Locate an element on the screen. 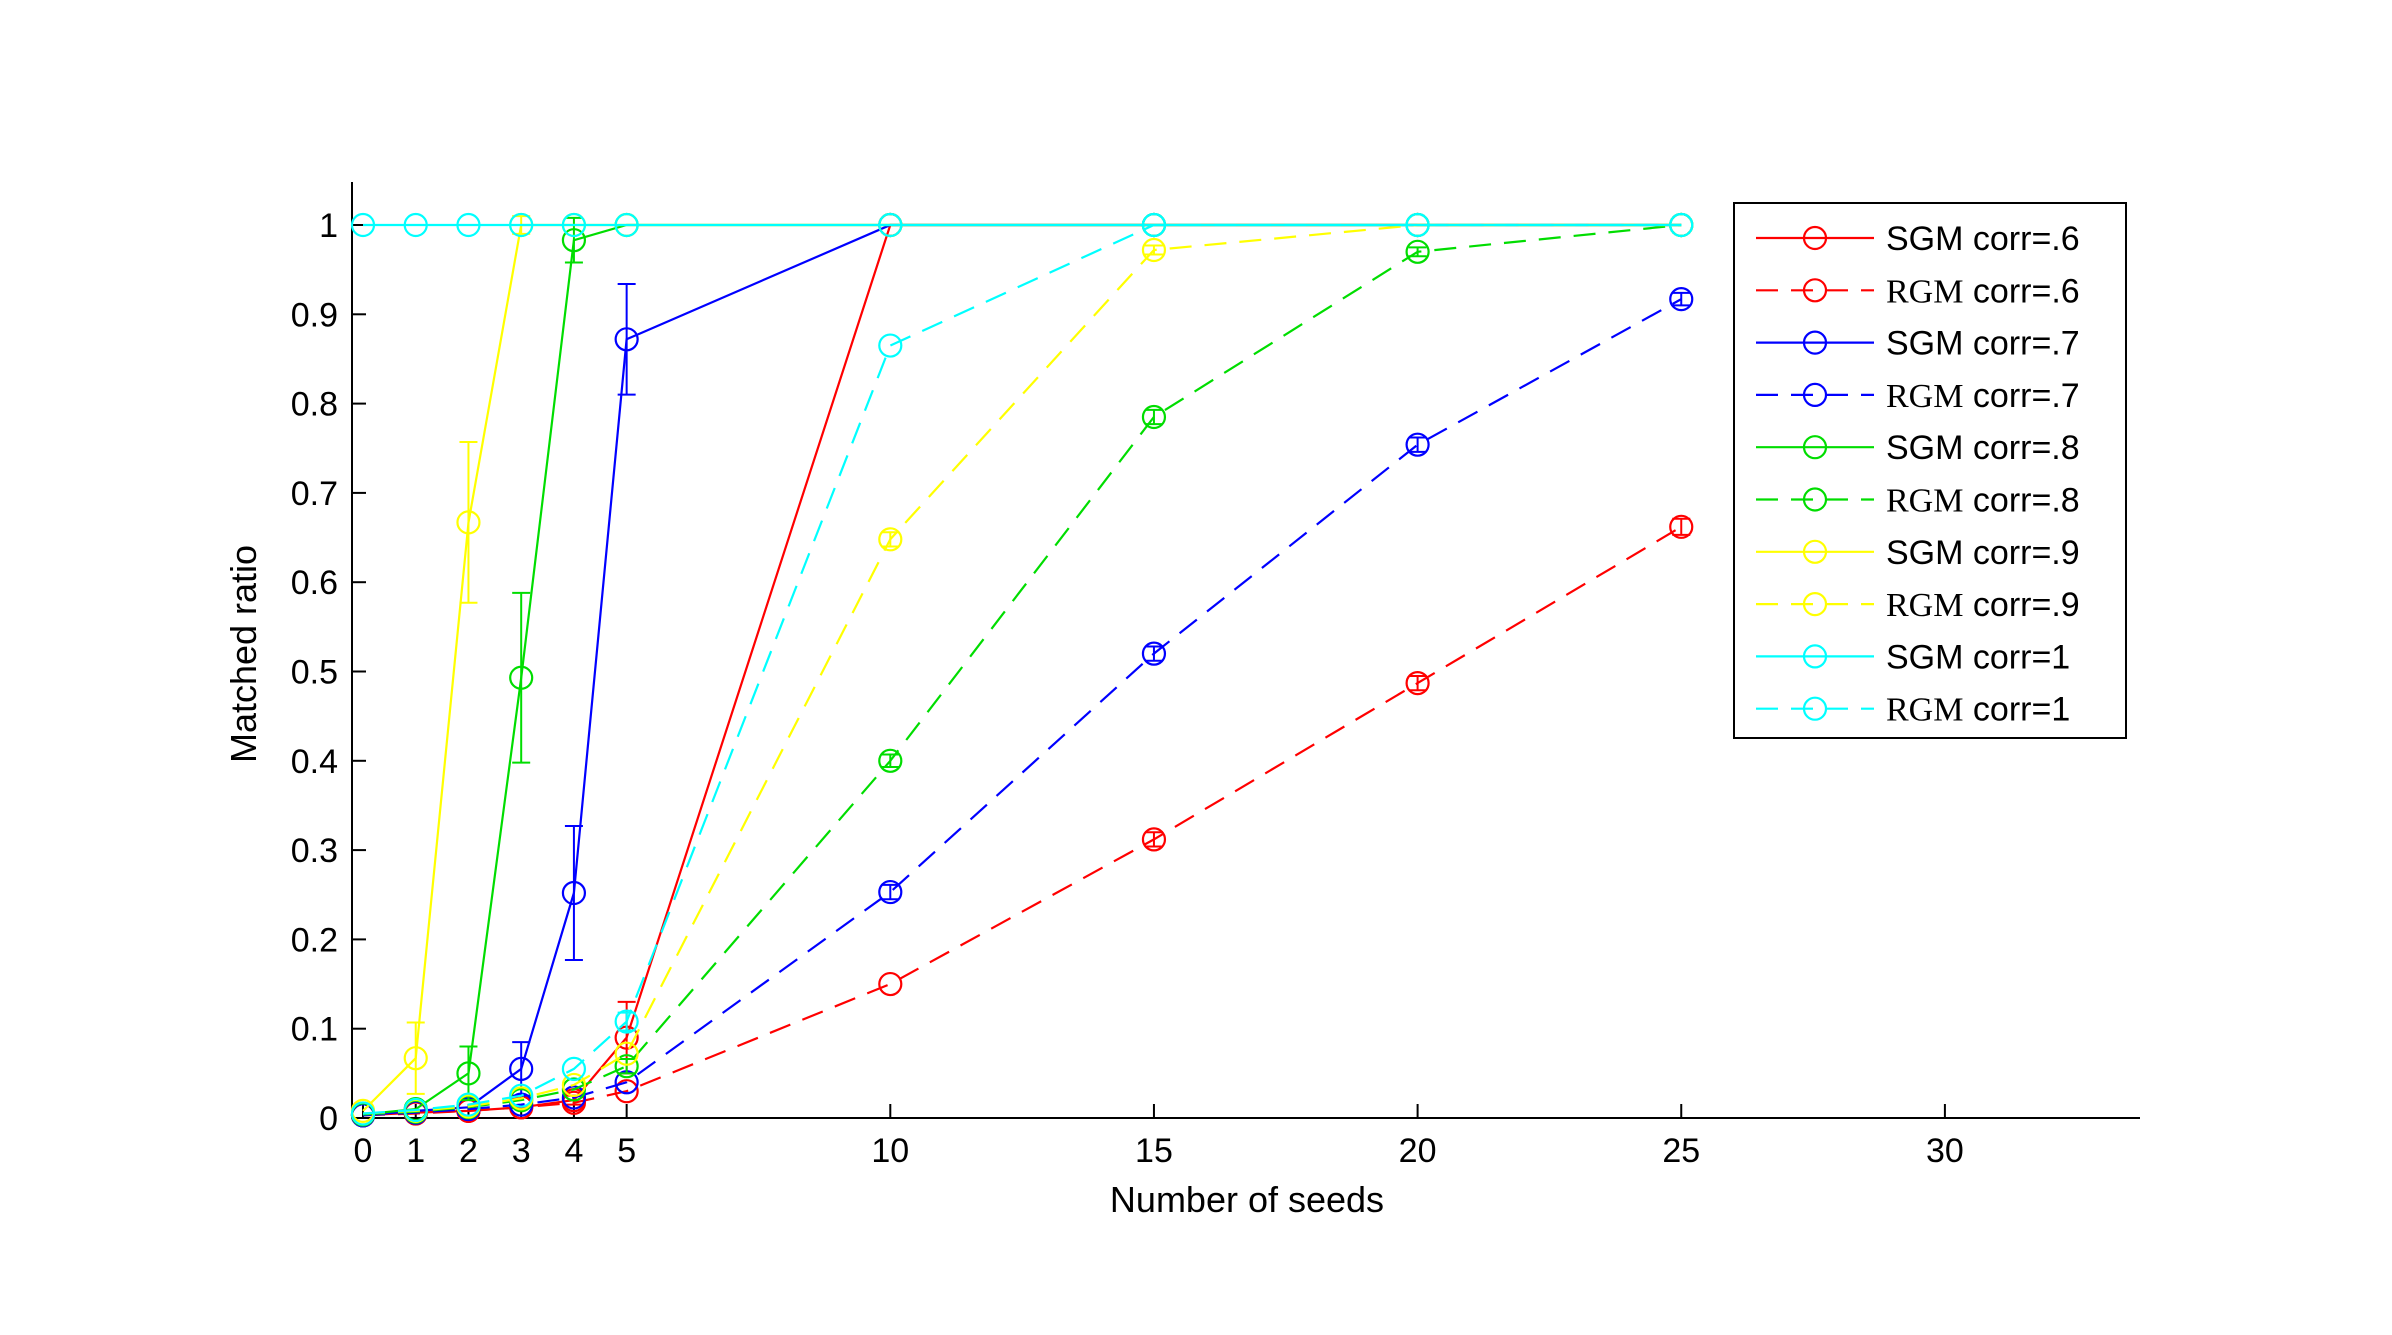  y-axis-label: Matched ratio is located at coordinates (243, 654).